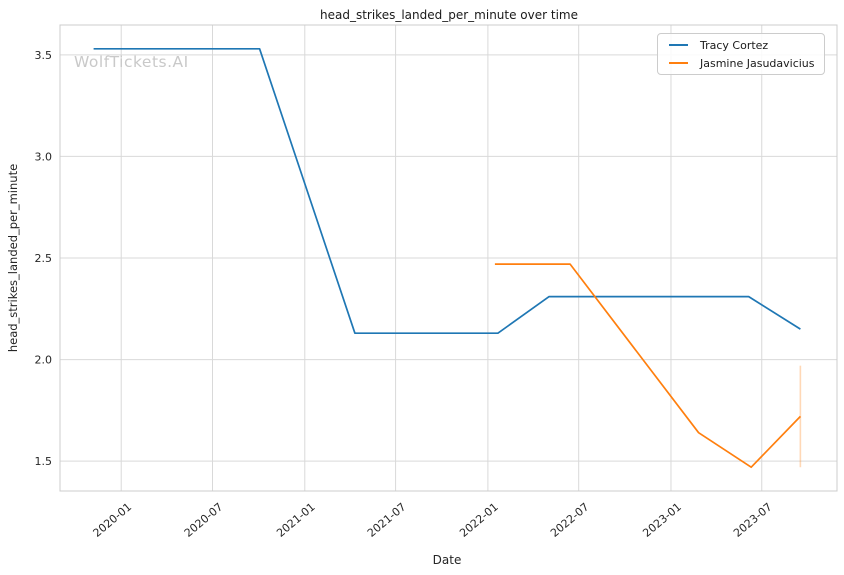 The height and width of the screenshot is (575, 844). What do you see at coordinates (570, 520) in the screenshot?
I see `x-tick-label: 2022-07` at bounding box center [570, 520].